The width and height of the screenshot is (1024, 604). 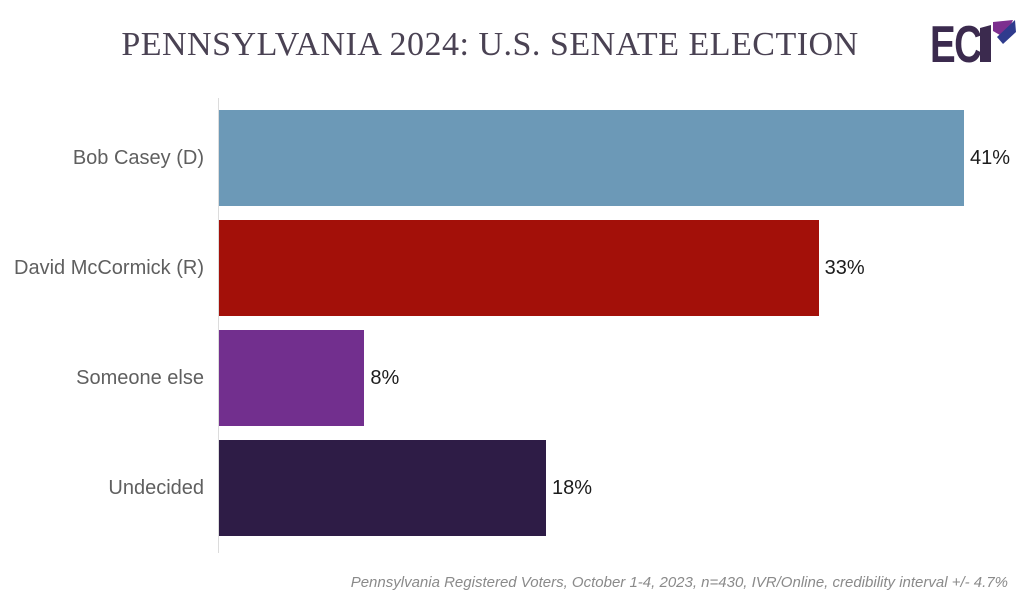 What do you see at coordinates (138, 157) in the screenshot?
I see `bar-label: Bob Casey (D)` at bounding box center [138, 157].